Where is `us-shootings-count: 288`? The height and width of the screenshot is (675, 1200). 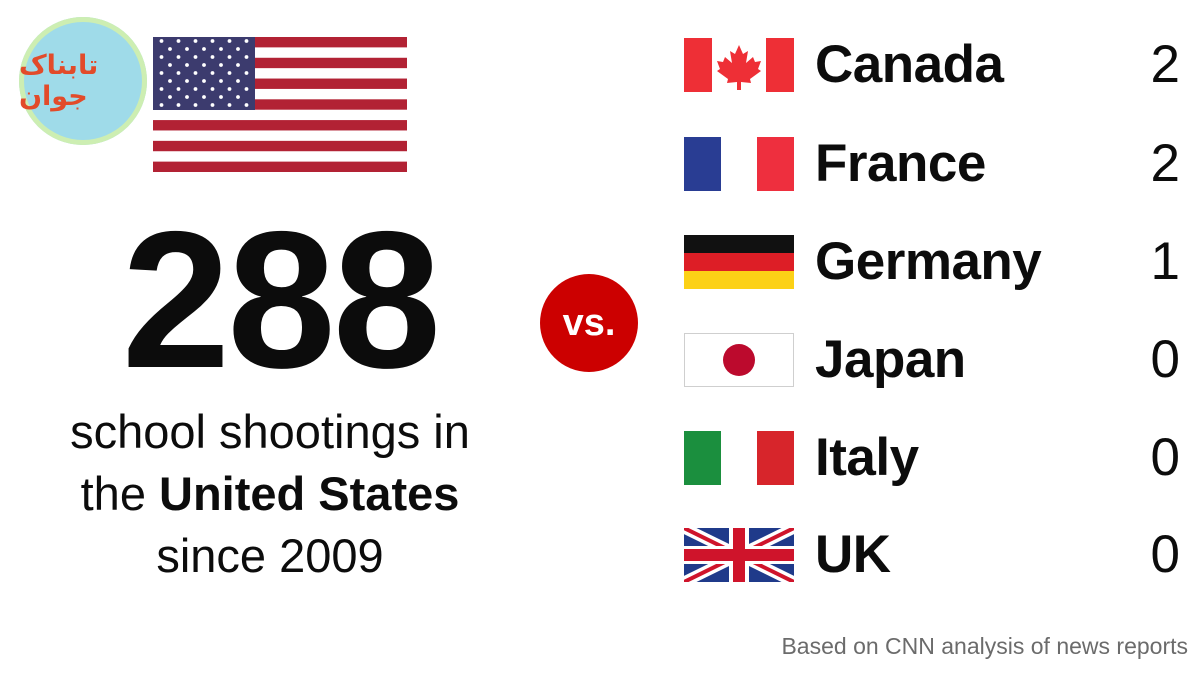
us-shootings-count: 288 is located at coordinates (281, 300).